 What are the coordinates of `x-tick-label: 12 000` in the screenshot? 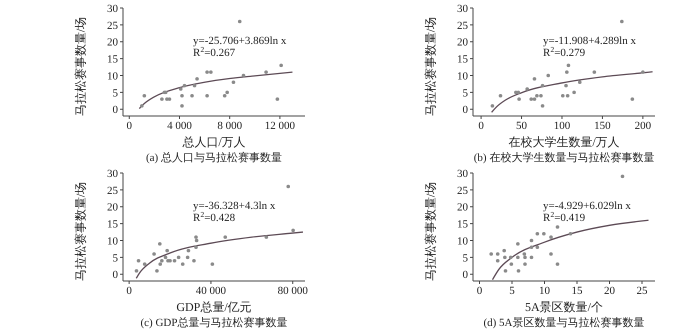 It's located at (280, 126).